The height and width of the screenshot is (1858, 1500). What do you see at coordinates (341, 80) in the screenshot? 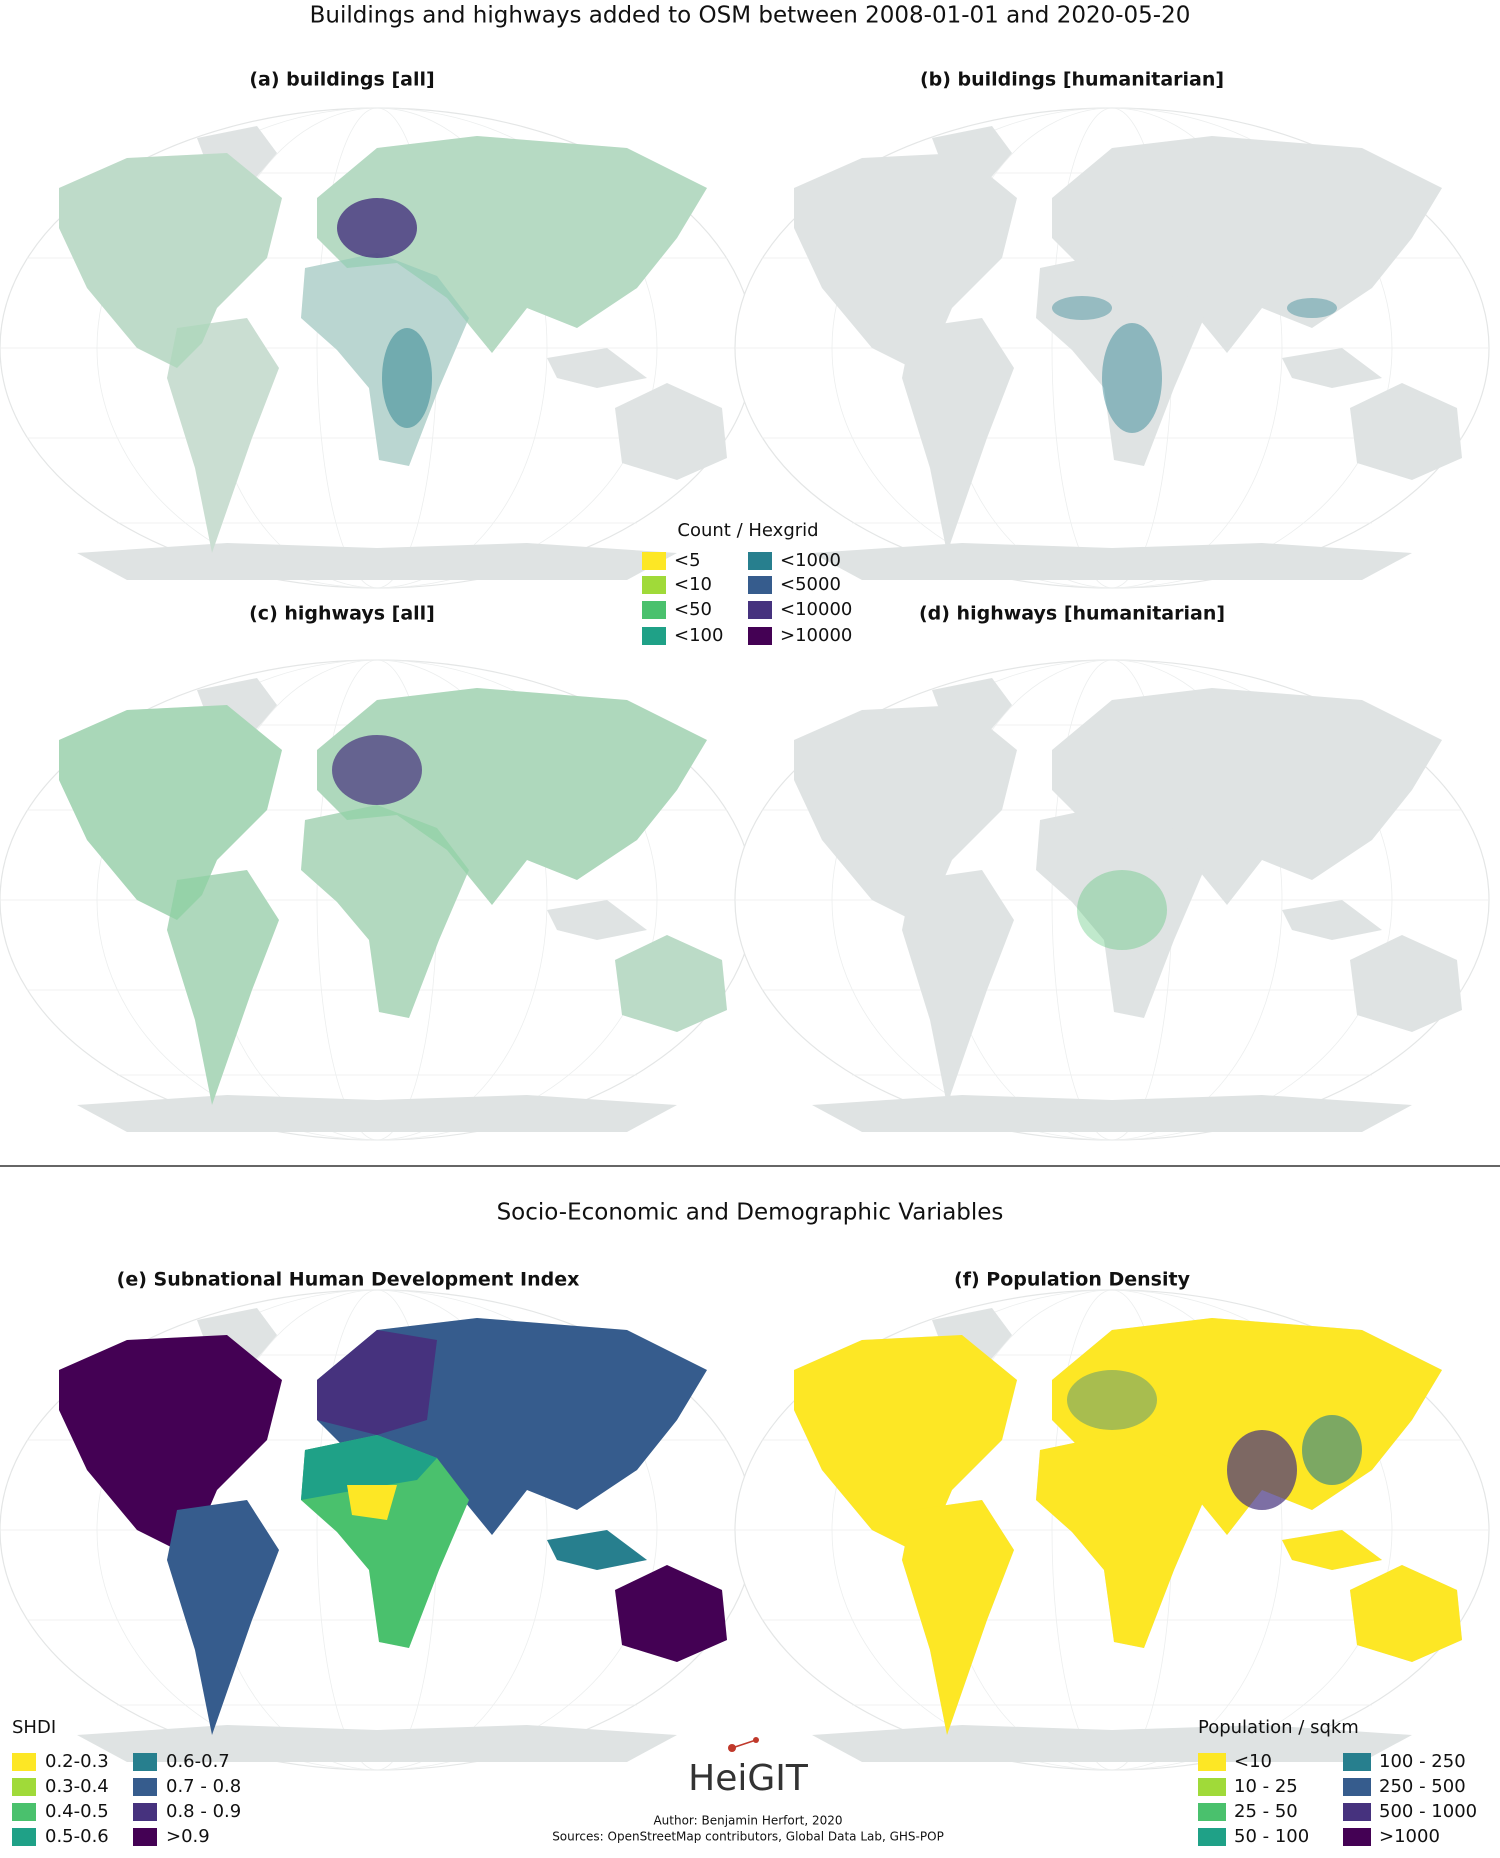
I see `panel-title: (a) buildings [all]` at bounding box center [341, 80].